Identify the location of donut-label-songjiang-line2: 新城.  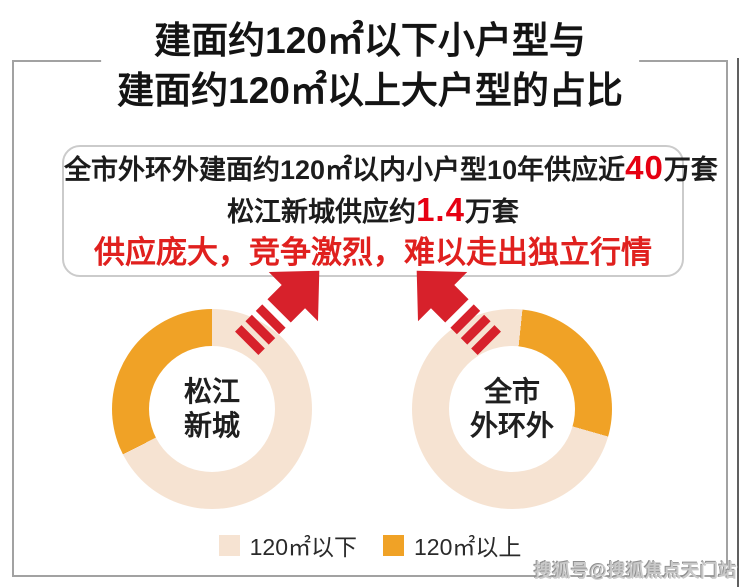
(211, 425).